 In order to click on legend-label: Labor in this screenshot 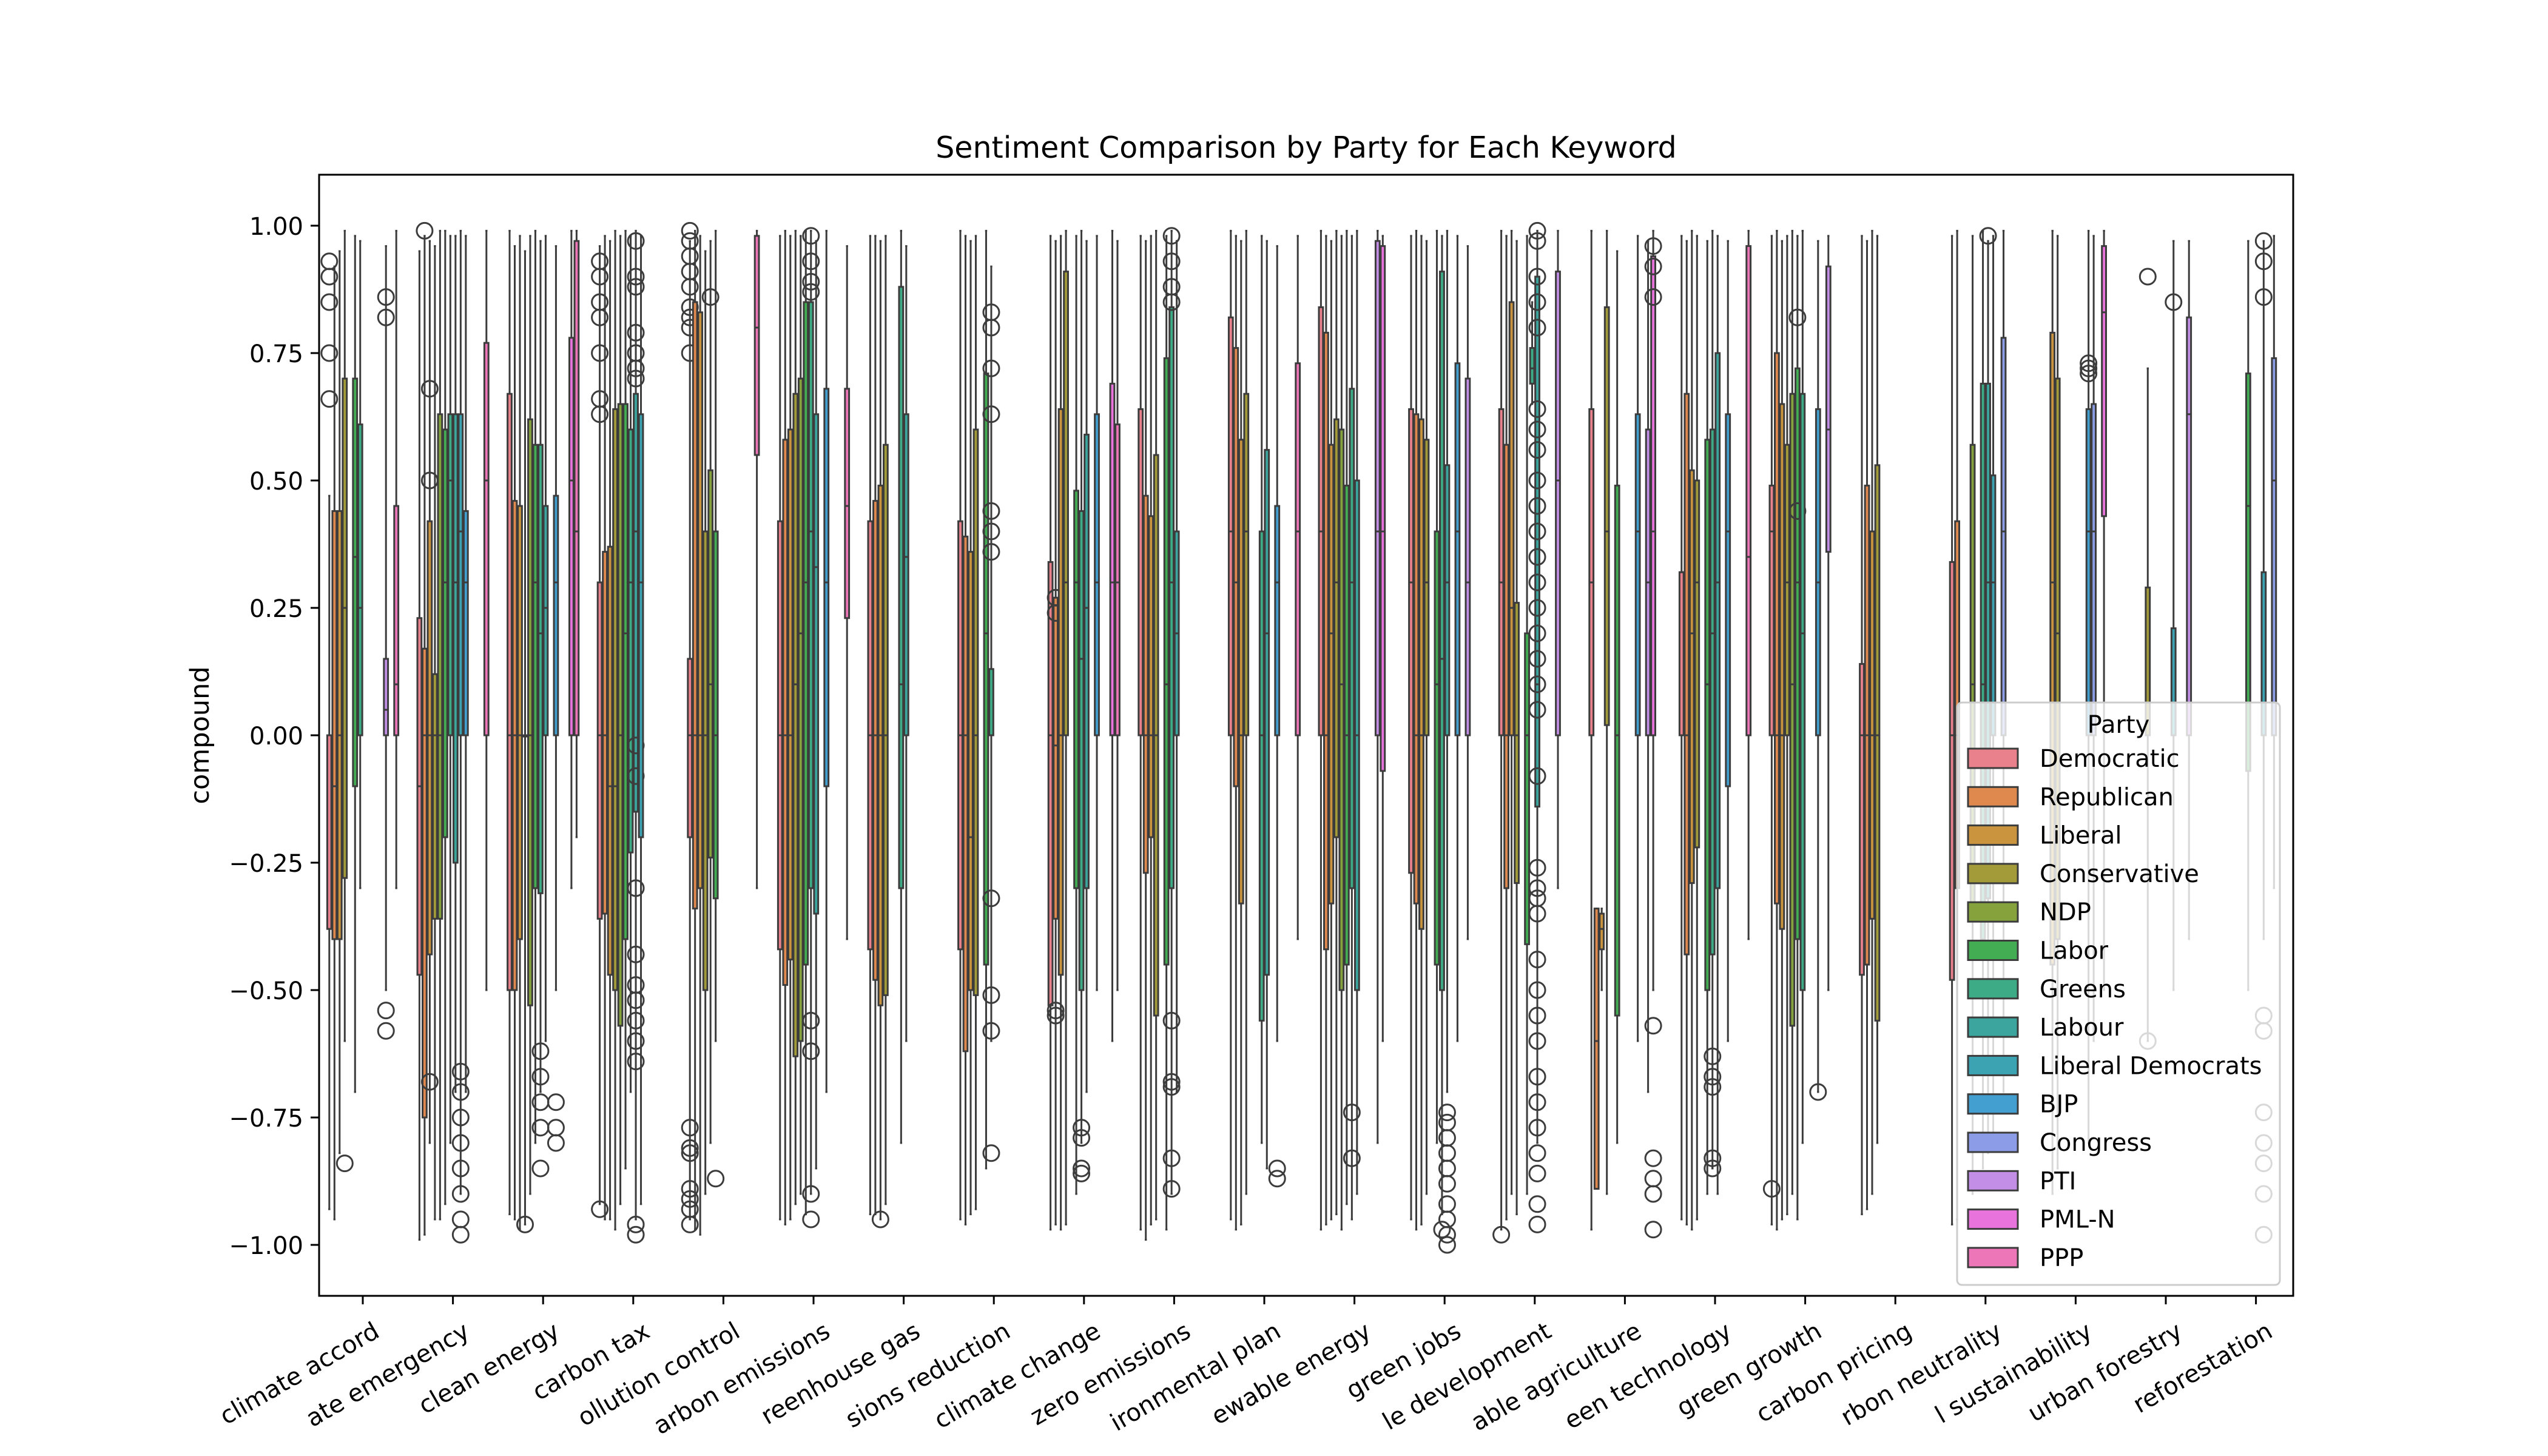, I will do `click(2074, 951)`.